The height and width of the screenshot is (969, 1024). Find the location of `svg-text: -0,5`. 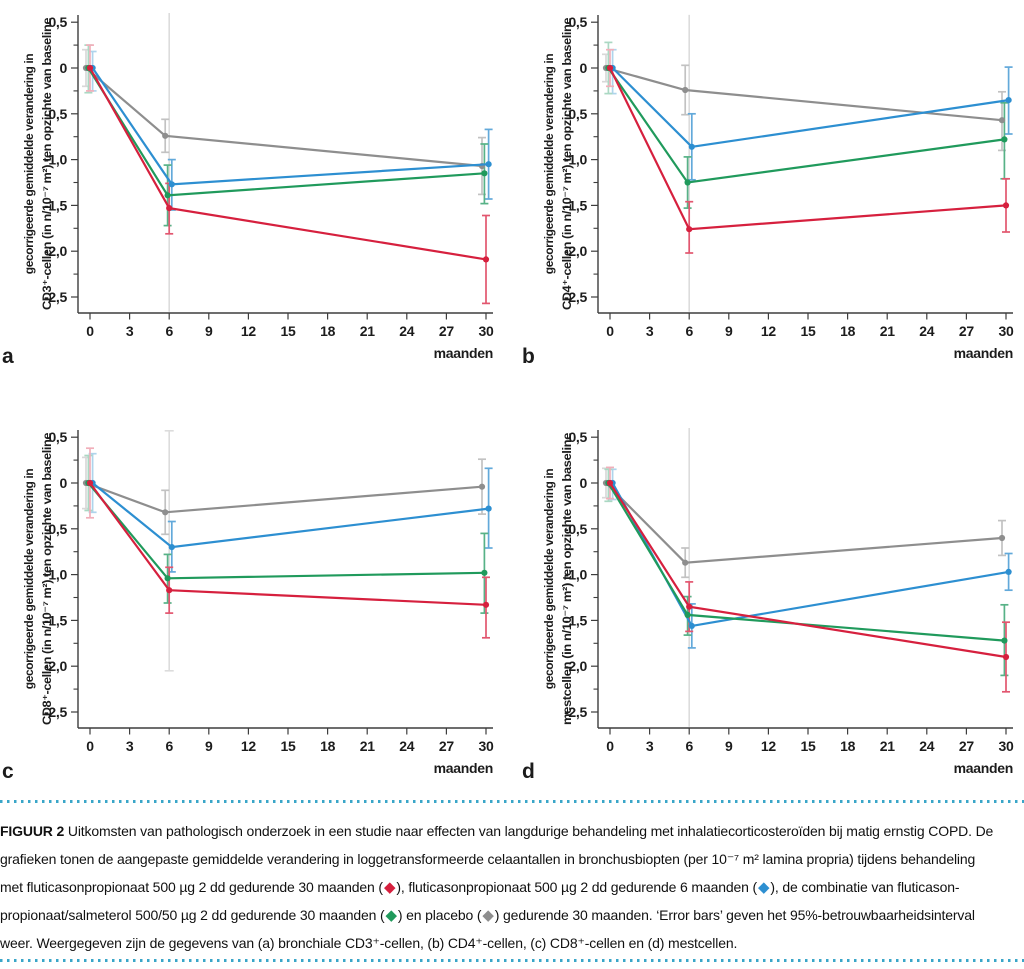

svg-text: -0,5 is located at coordinates (55, 114).